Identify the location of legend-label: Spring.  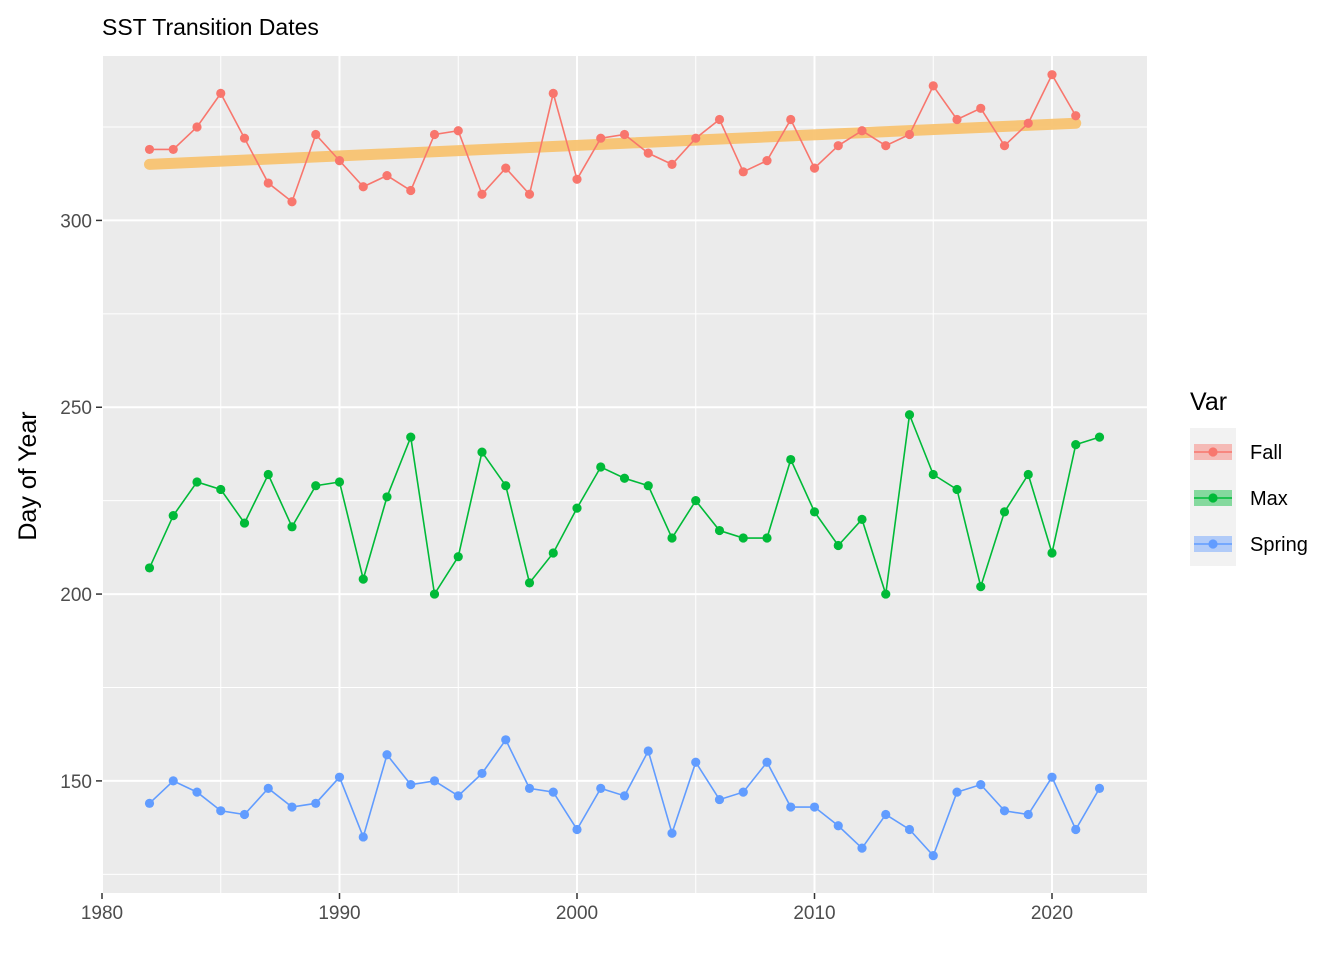
(1279, 545).